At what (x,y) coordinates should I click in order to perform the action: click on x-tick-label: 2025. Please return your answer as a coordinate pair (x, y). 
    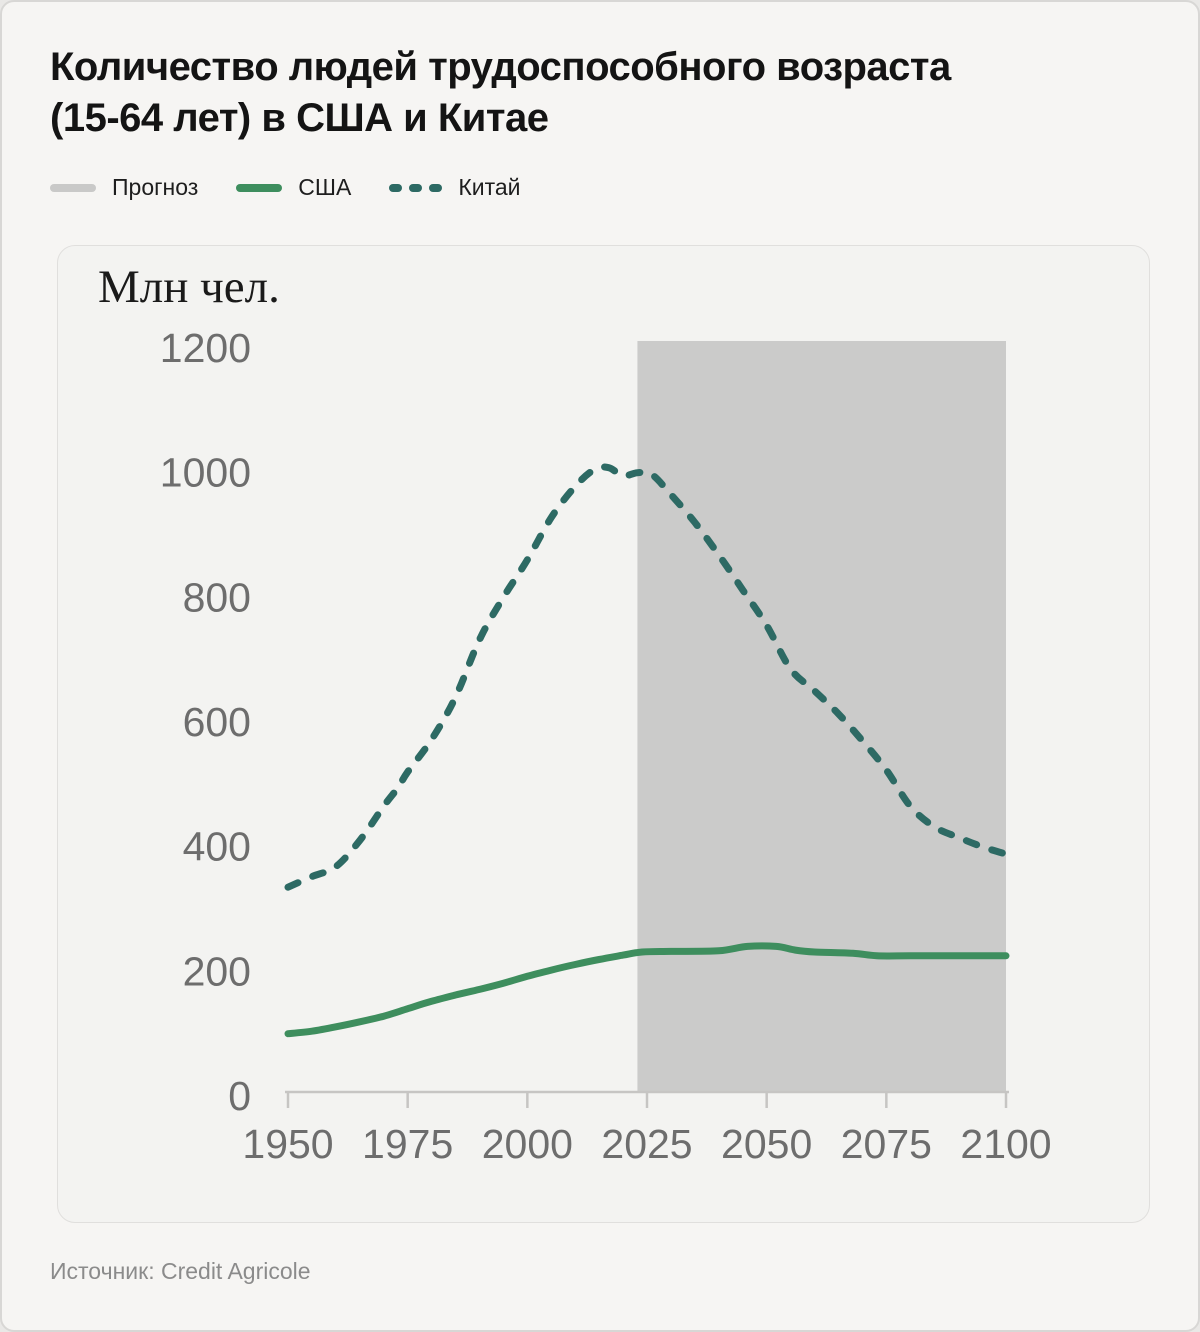
    Looking at the image, I should click on (646, 1144).